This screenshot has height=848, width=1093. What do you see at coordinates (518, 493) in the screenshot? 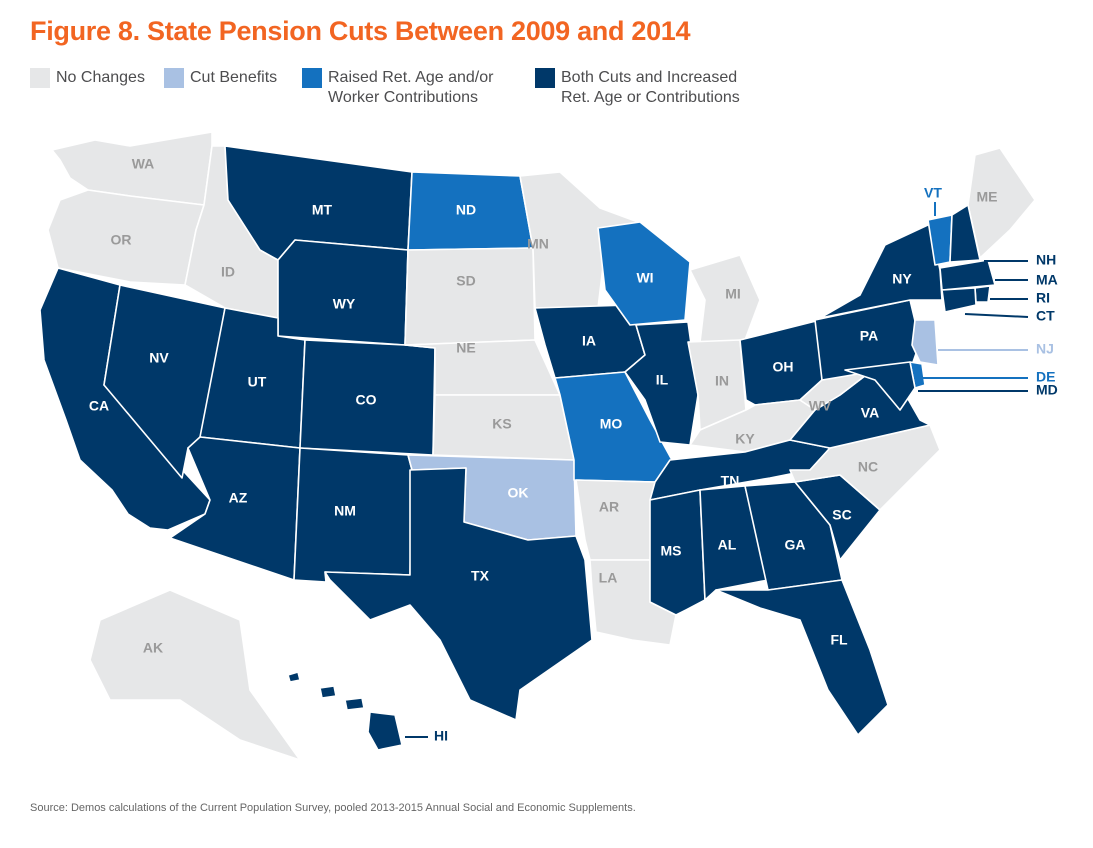
I see `state-label-ok: OK` at bounding box center [518, 493].